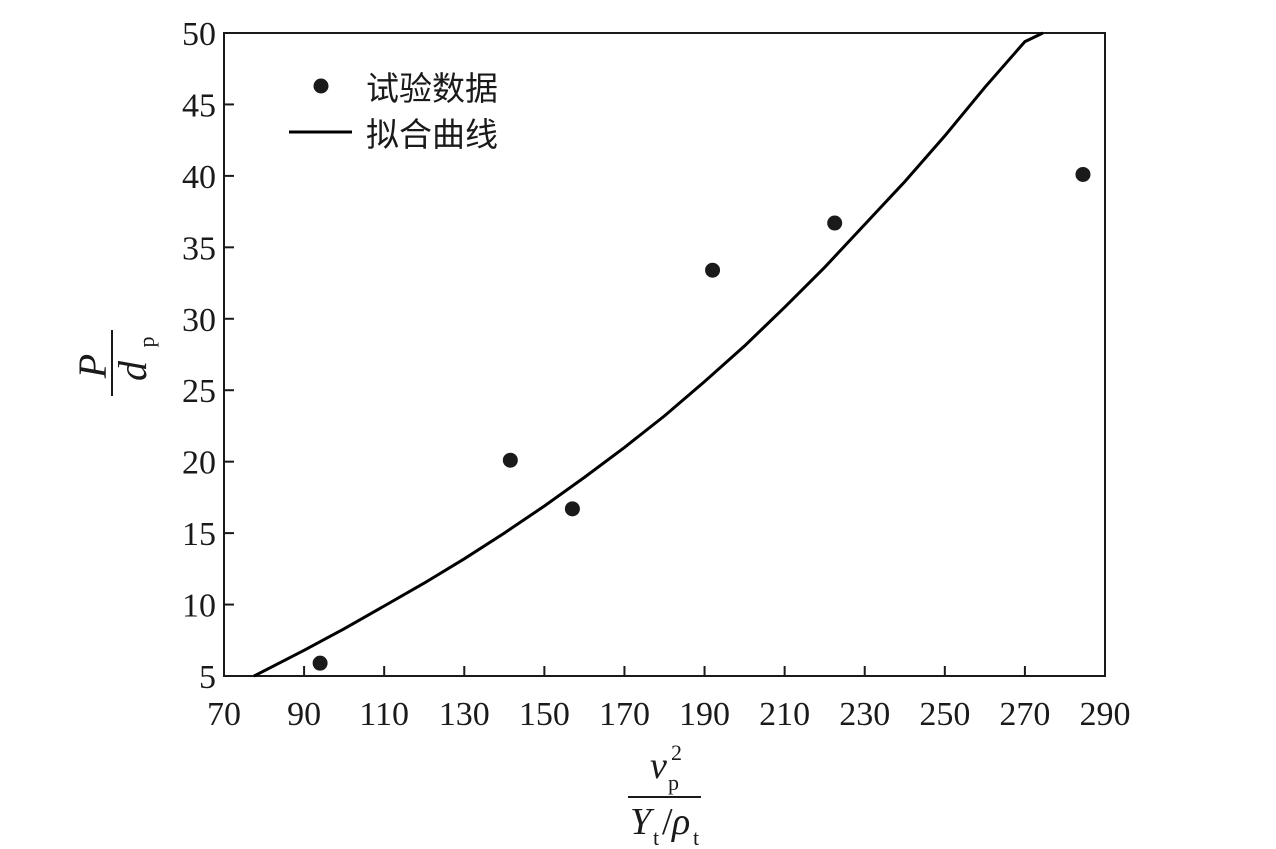 This screenshot has height=849, width=1276. Describe the element at coordinates (667, 822) in the screenshot. I see `xlabel-denominator-slash: /` at that location.